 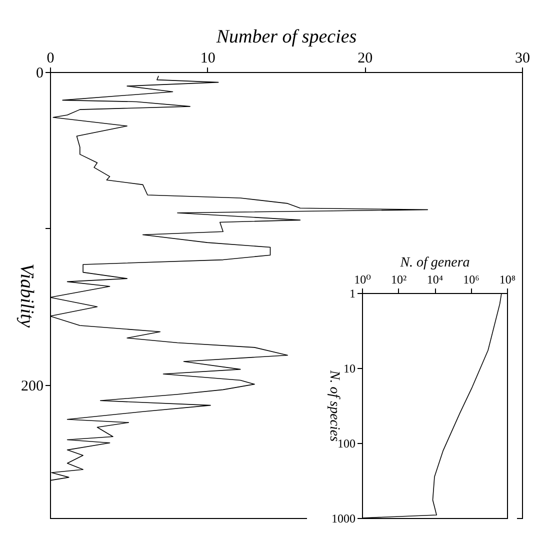 I want to click on x-tick-label: 30, so click(x=522, y=58).